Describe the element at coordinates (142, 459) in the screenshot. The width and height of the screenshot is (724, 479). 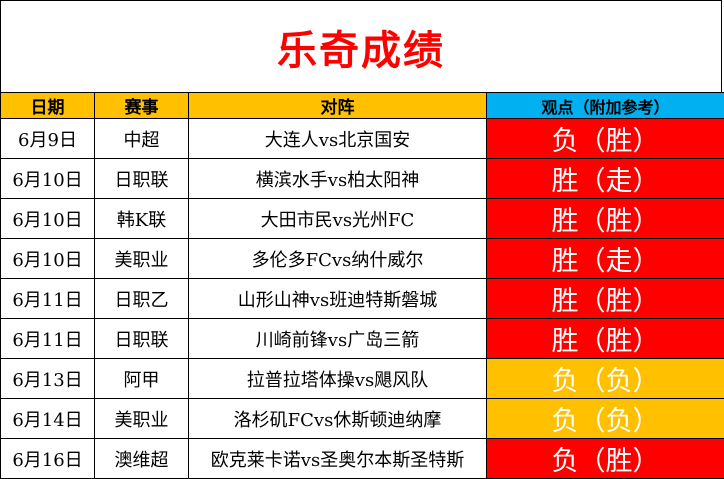
I see `league-cell: 澳维超` at that location.